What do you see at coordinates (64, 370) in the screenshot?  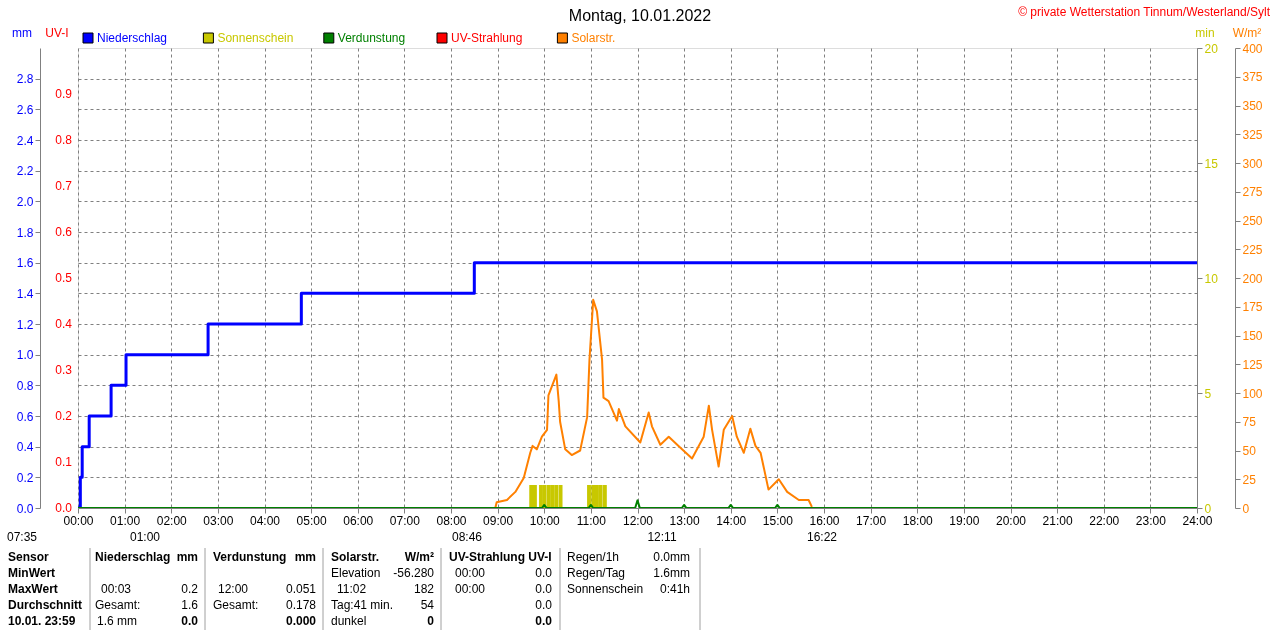 I see `text: 0.3` at bounding box center [64, 370].